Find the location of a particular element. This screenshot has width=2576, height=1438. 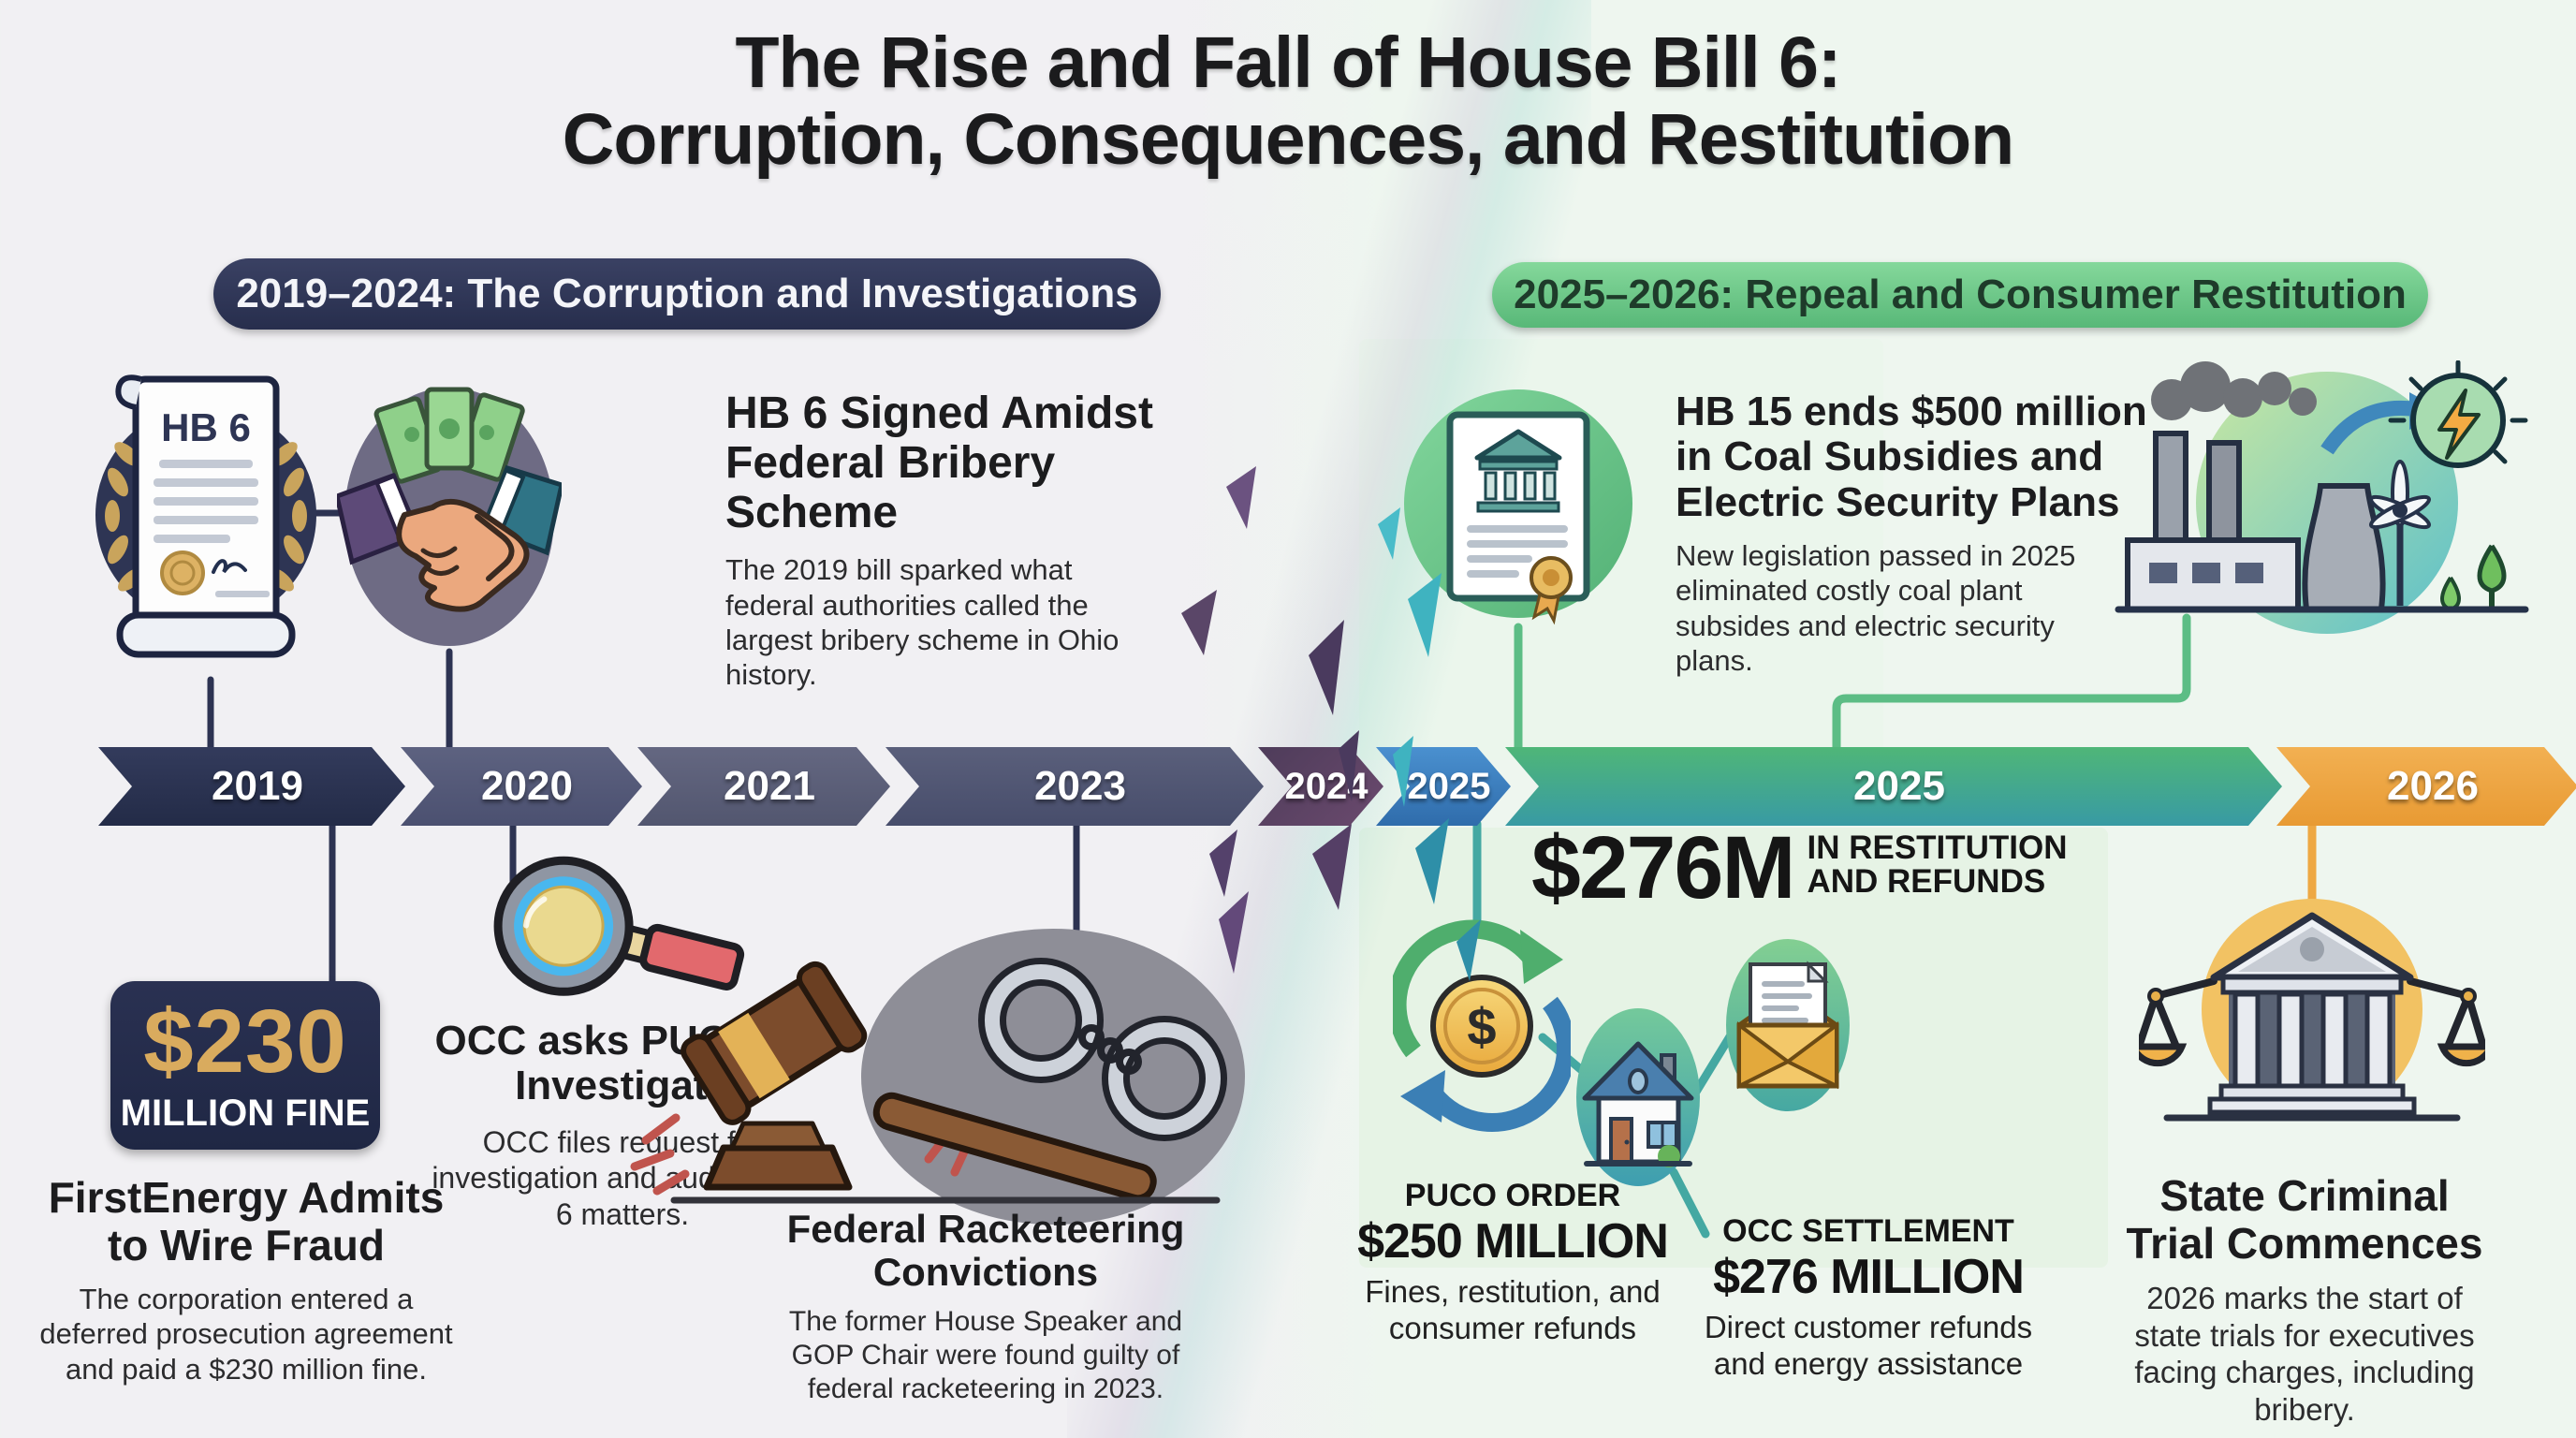

puco-order-amount: $250 MILLION is located at coordinates (1513, 1241).